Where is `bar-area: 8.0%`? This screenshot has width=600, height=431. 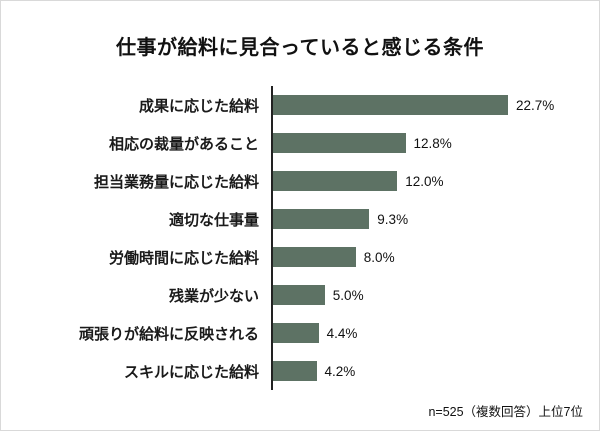 bar-area: 8.0% is located at coordinates (430, 257).